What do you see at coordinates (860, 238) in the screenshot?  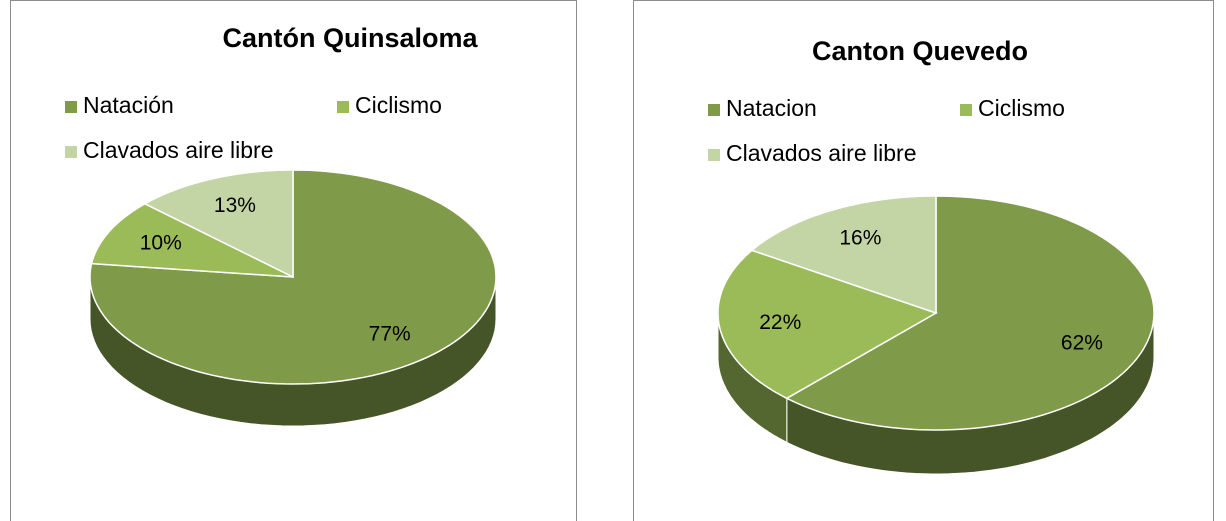 I see `data-label: 16%` at bounding box center [860, 238].